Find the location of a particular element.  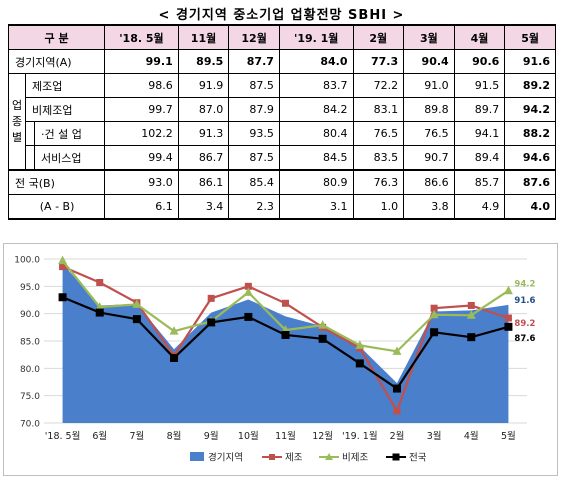

x-tick-label: '19. 1월 is located at coordinates (360, 436).